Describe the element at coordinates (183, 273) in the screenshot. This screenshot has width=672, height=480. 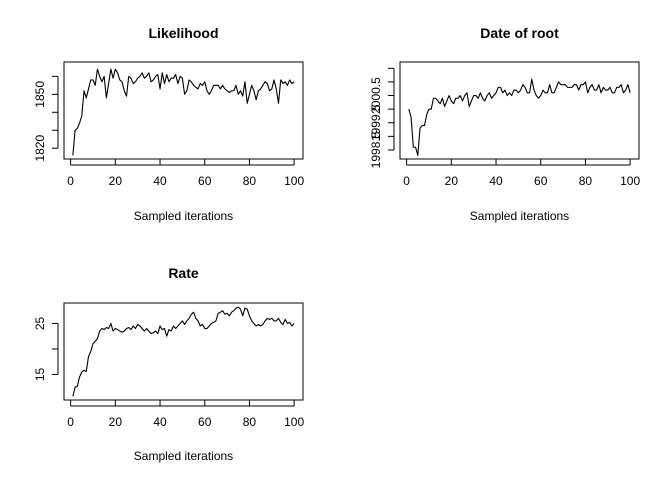
I see `chart-title: Rate` at that location.